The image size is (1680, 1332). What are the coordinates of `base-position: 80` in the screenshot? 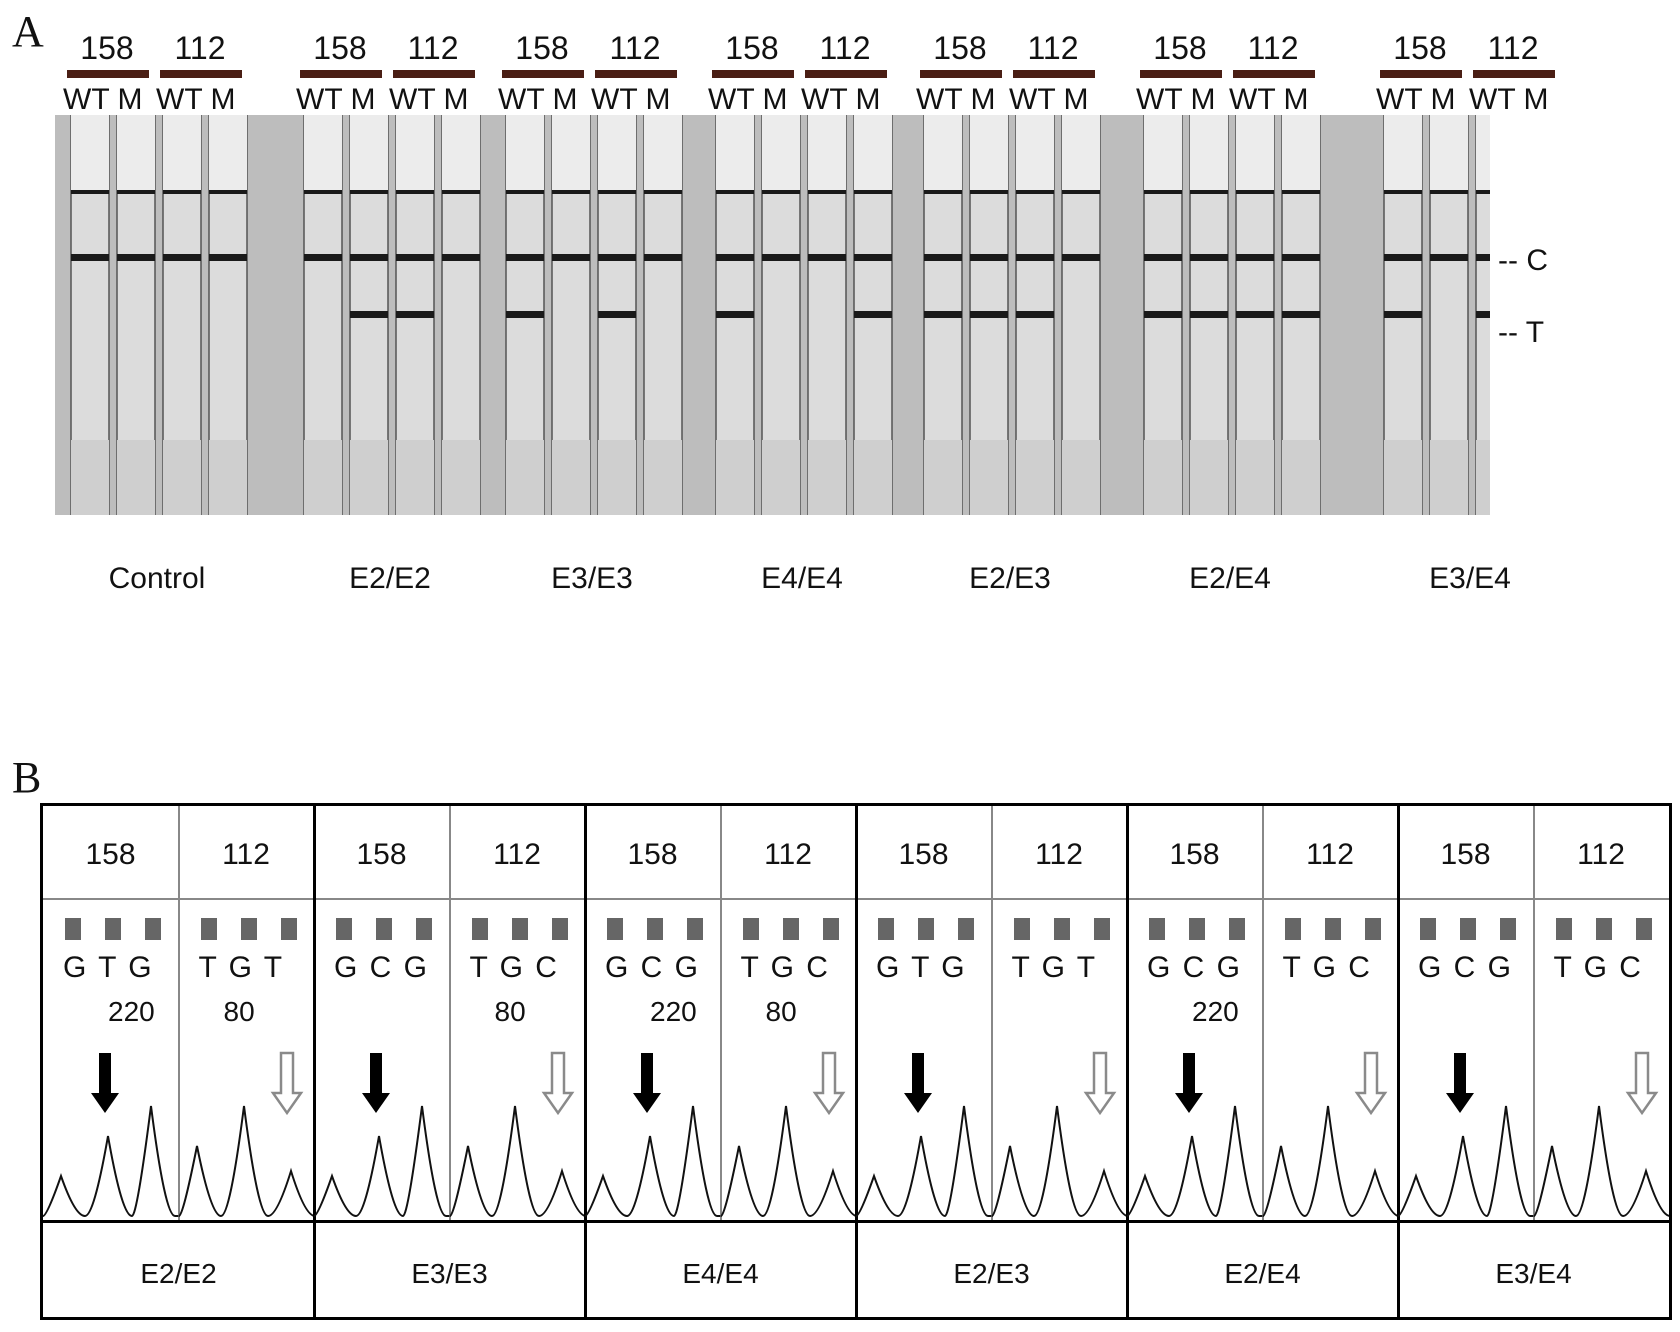 It's located at (510, 1011).